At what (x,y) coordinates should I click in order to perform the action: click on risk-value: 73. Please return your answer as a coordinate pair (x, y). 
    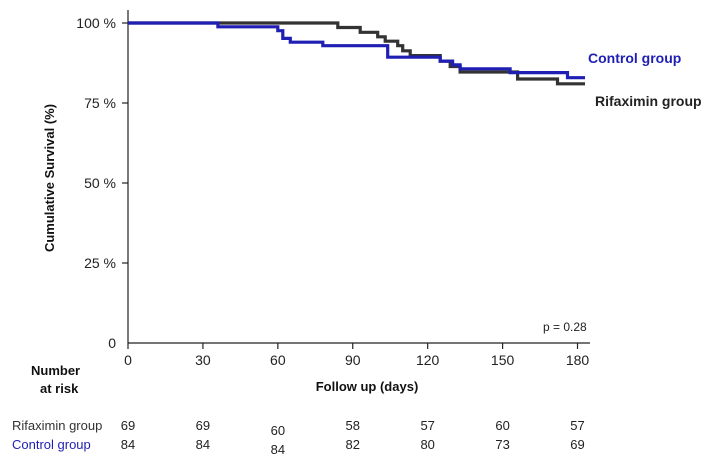
    Looking at the image, I should click on (502, 444).